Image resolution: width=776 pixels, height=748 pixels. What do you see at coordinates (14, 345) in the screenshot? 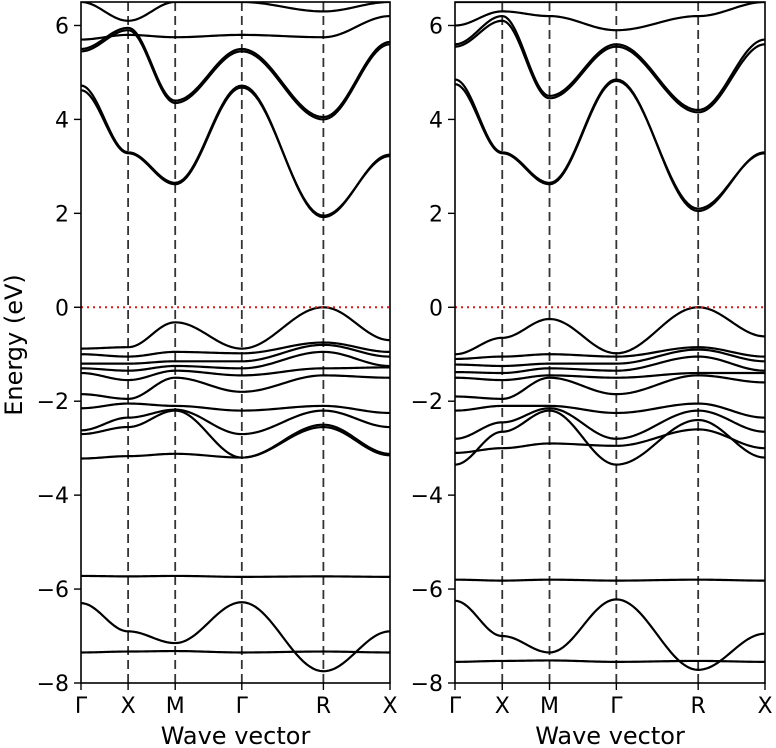
I see `y-axis-label: Energy (eV)` at bounding box center [14, 345].